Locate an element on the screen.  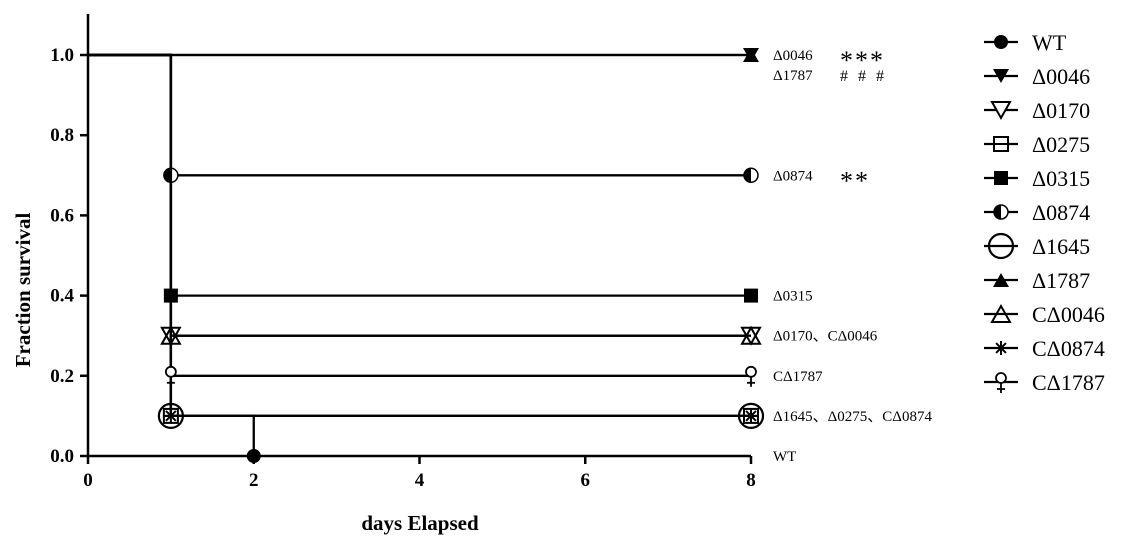
legend-item: Δ0874 is located at coordinates (1037, 212).